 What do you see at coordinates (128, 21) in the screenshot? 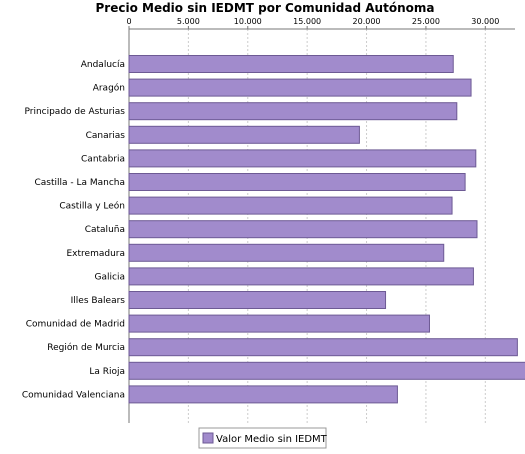
I see `x-tick-label: 0` at bounding box center [128, 21].